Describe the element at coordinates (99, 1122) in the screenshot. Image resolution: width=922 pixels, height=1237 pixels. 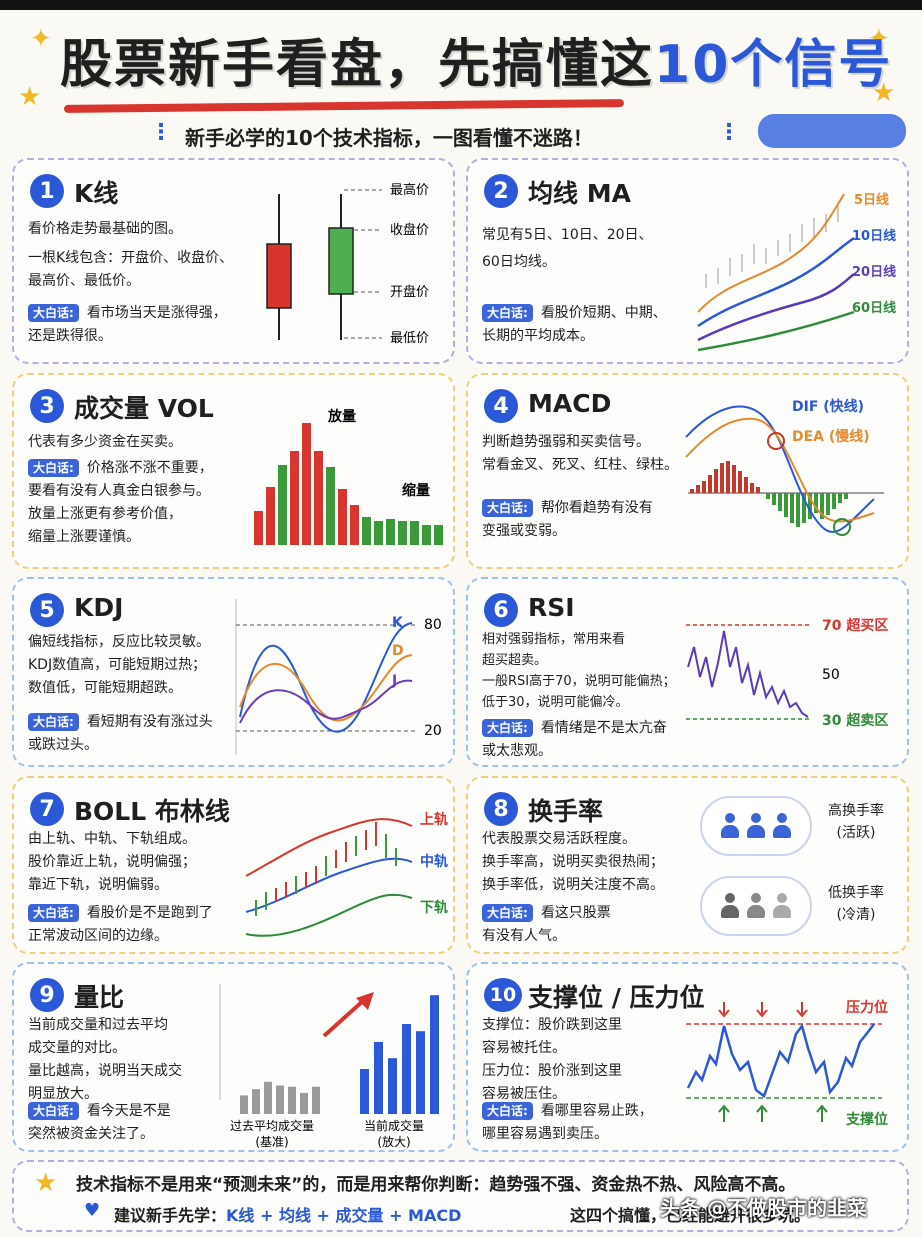
I see `card-tip: 大白话: 看今天是不是 突然被资金关注了。` at that location.